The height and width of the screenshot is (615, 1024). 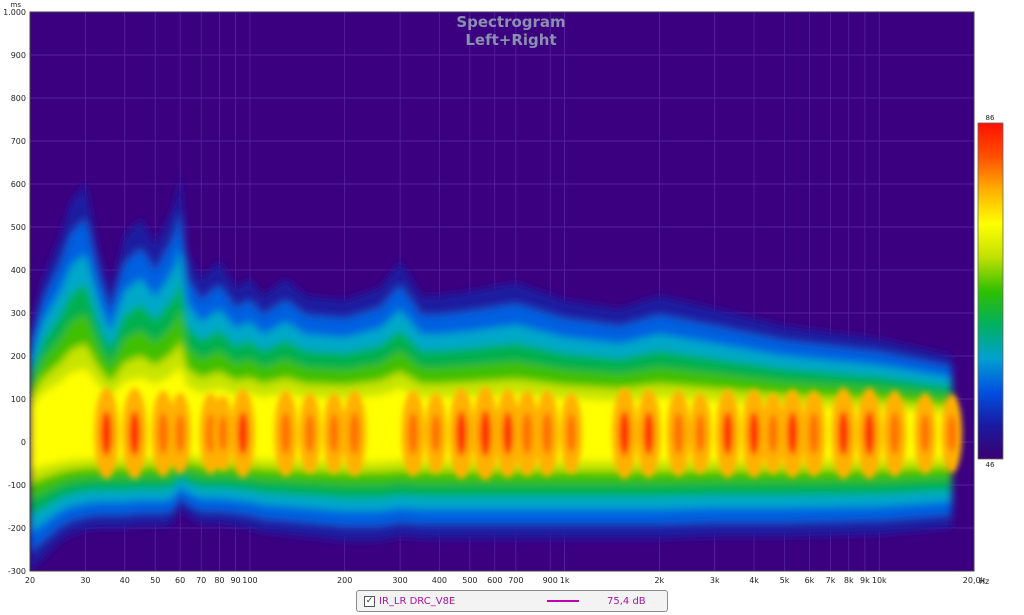 I want to click on y-tick-label: 900, so click(x=18, y=55).